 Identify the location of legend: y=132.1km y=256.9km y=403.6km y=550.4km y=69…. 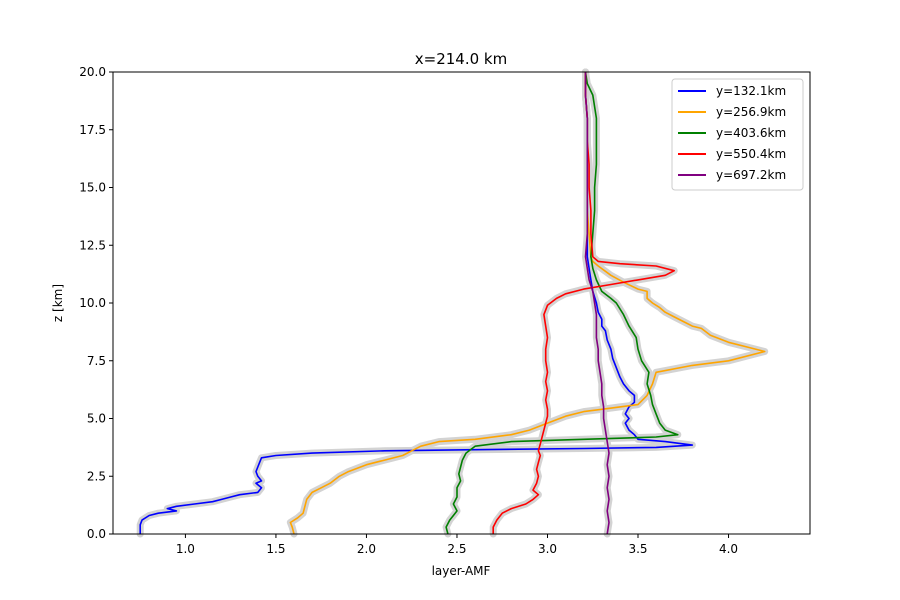
(737, 134).